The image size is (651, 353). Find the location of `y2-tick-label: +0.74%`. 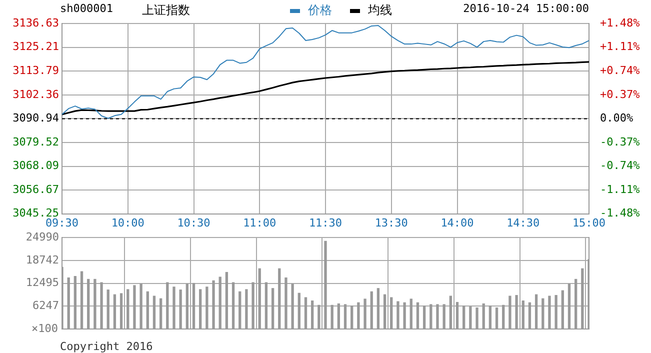

y2-tick-label: +0.74% is located at coordinates (620, 71).